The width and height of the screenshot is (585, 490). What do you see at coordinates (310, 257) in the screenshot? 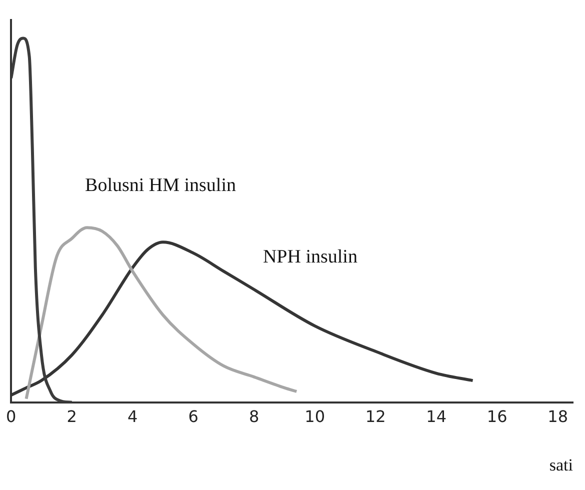
I see `series-label: NPH insulin` at bounding box center [310, 257].